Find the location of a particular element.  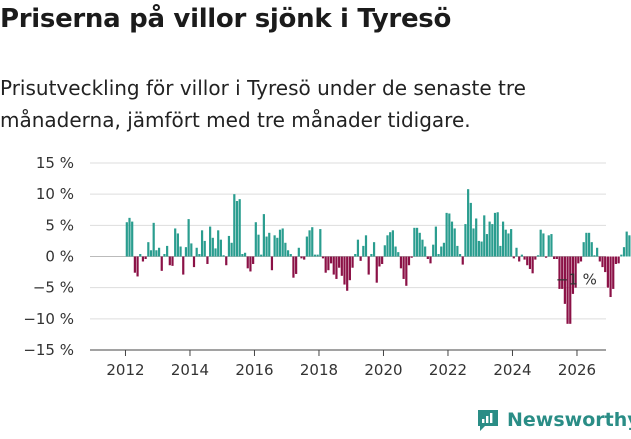

x-tick-label: 2012 is located at coordinates (125, 370).